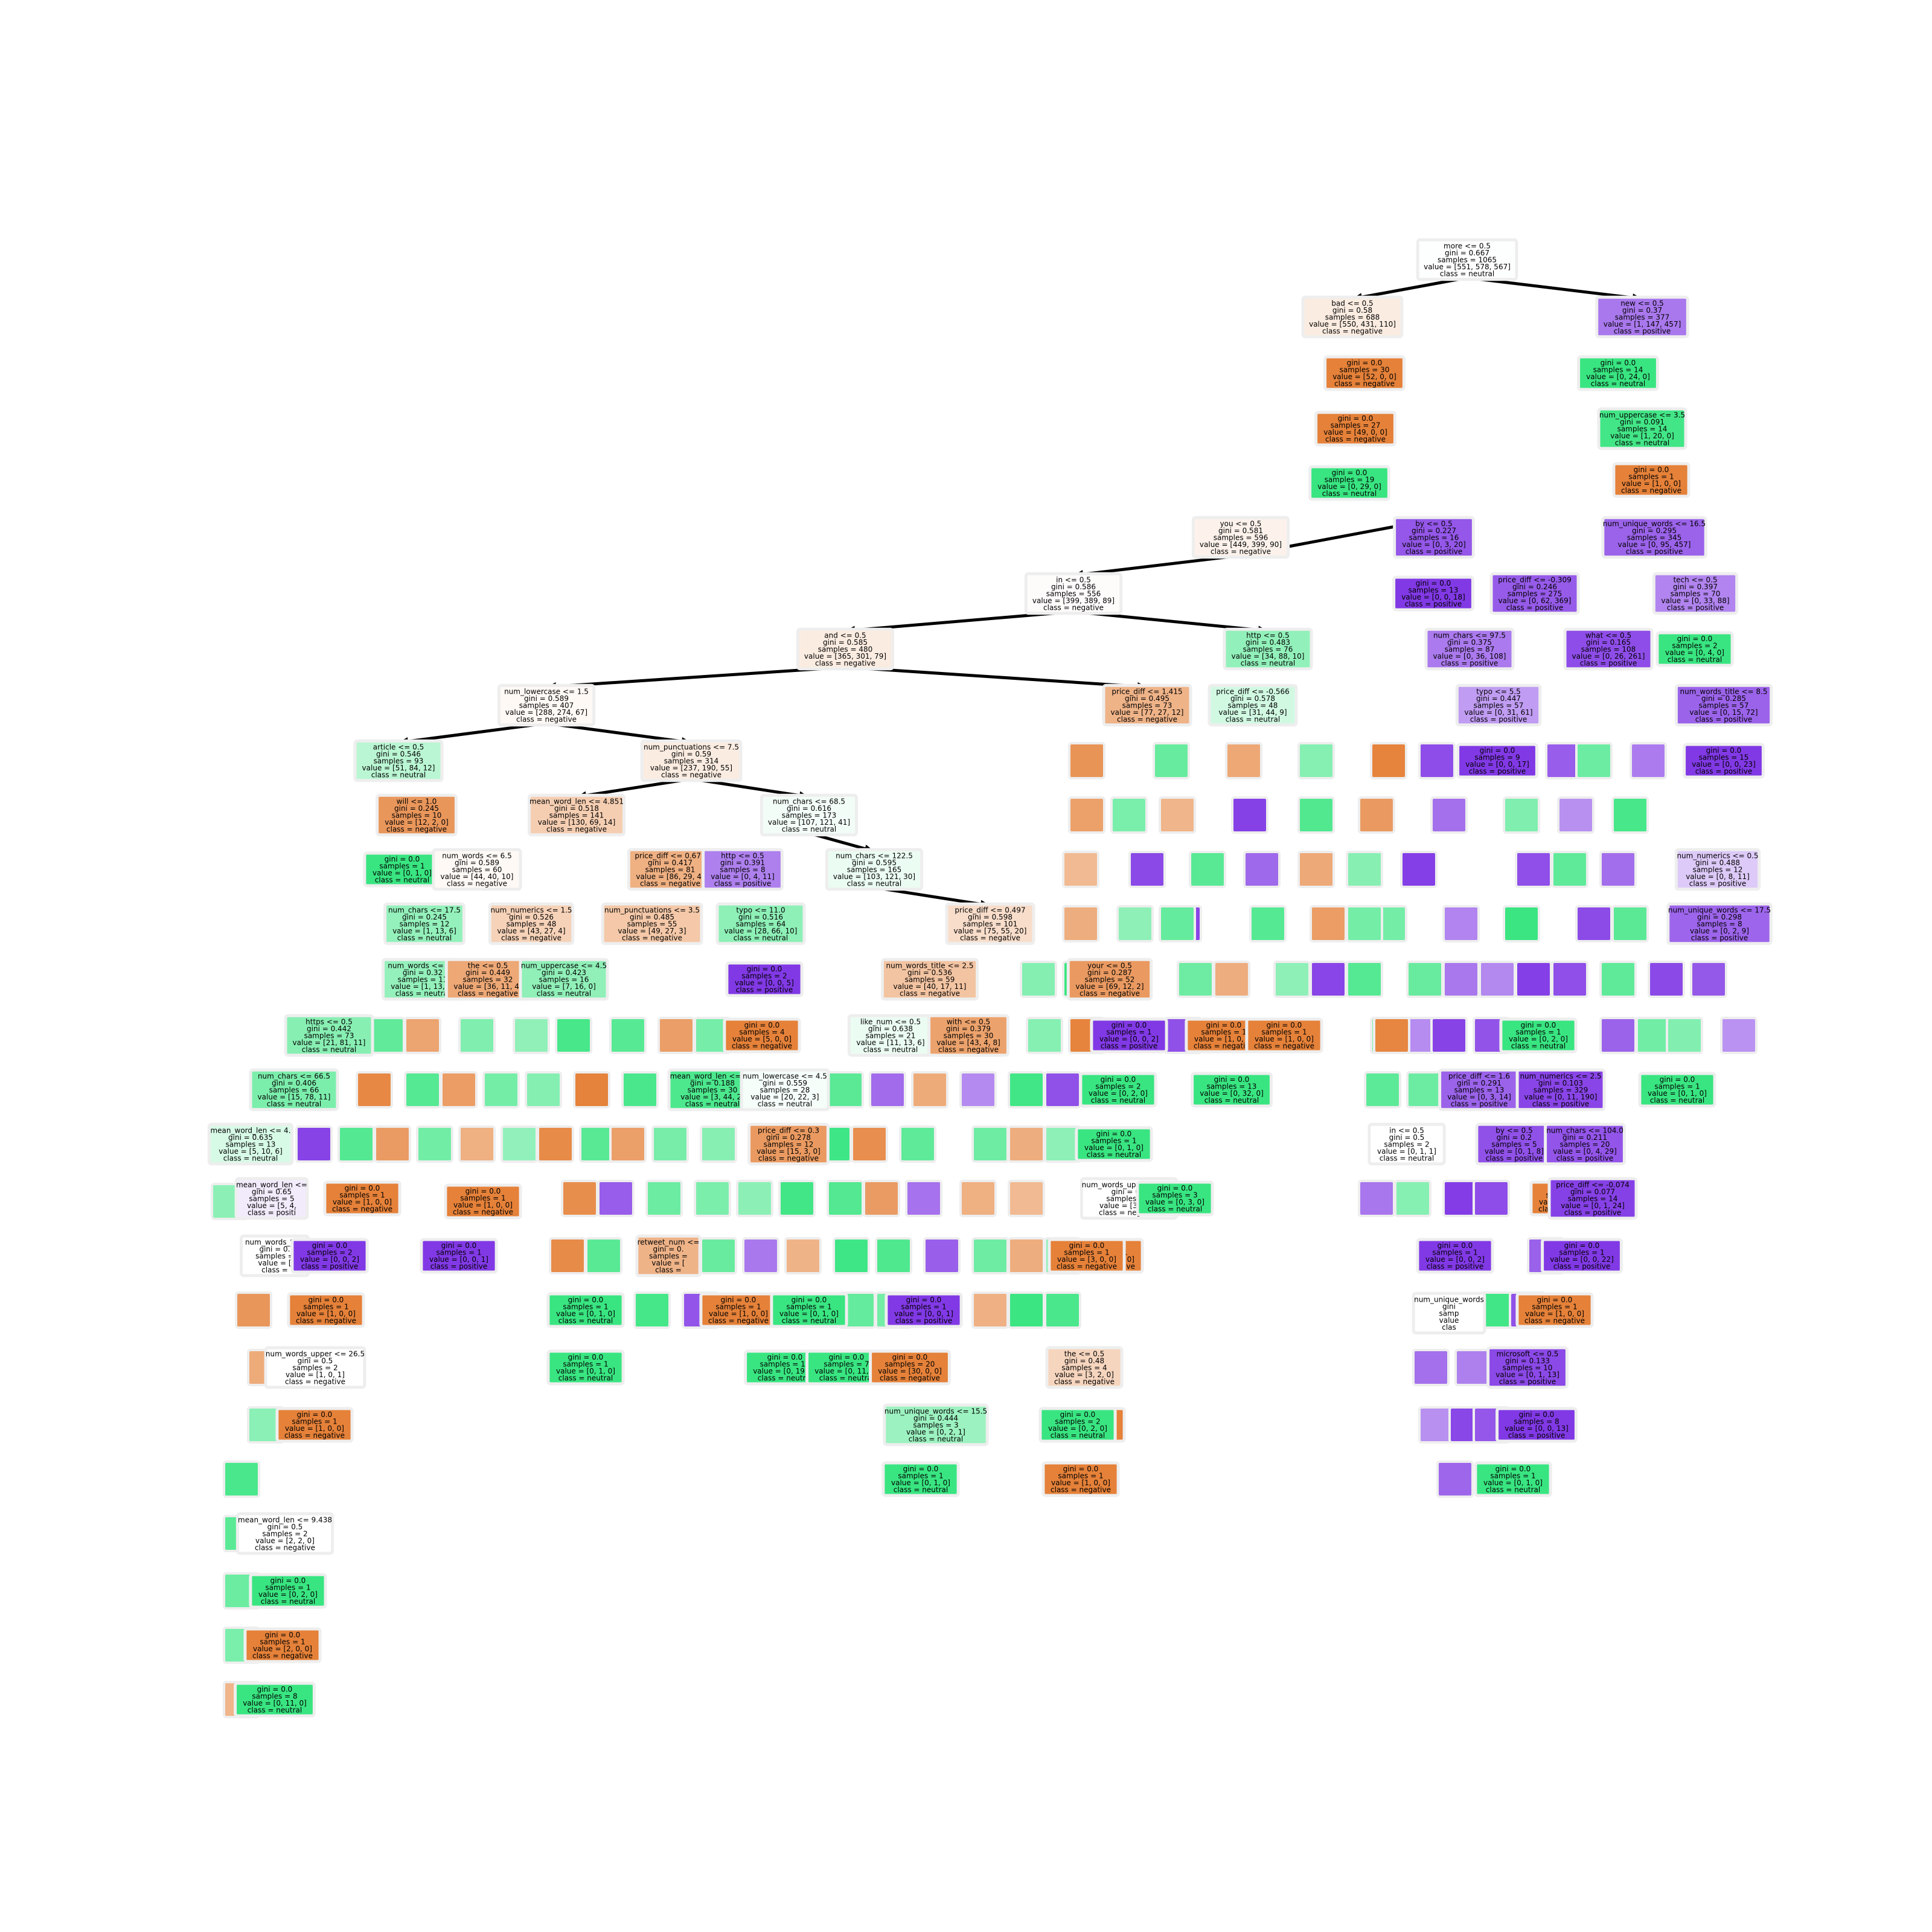 The width and height of the screenshot is (1932, 1932). I want to click on tree-node-line: num_chars <= 17.5, so click(424, 910).